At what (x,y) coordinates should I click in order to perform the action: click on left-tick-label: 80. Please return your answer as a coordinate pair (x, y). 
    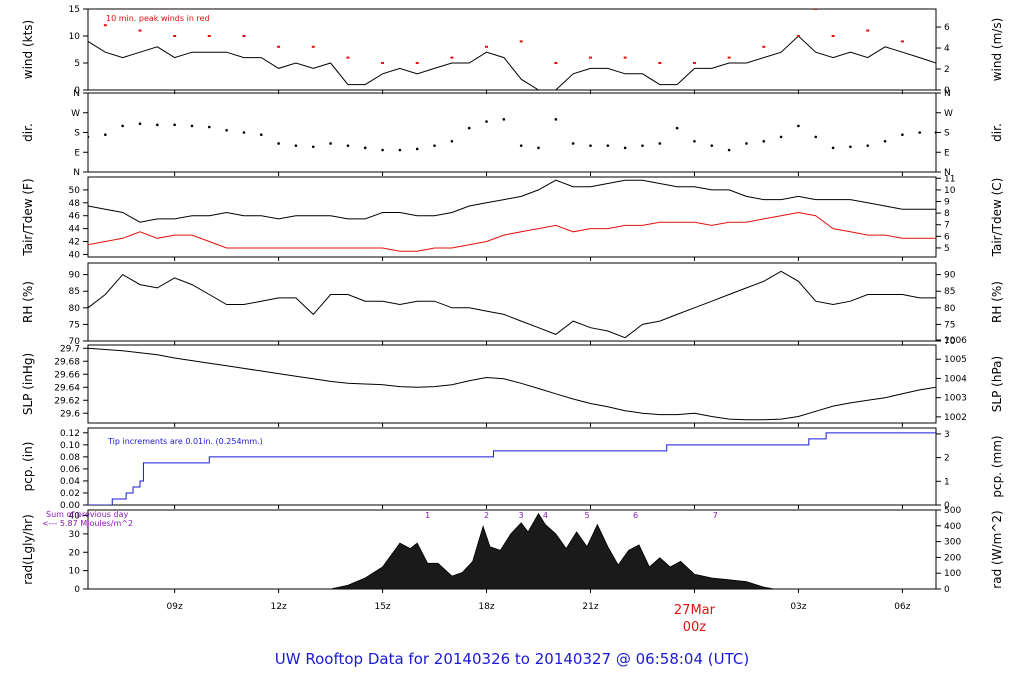
    Looking at the image, I should click on (75, 309).